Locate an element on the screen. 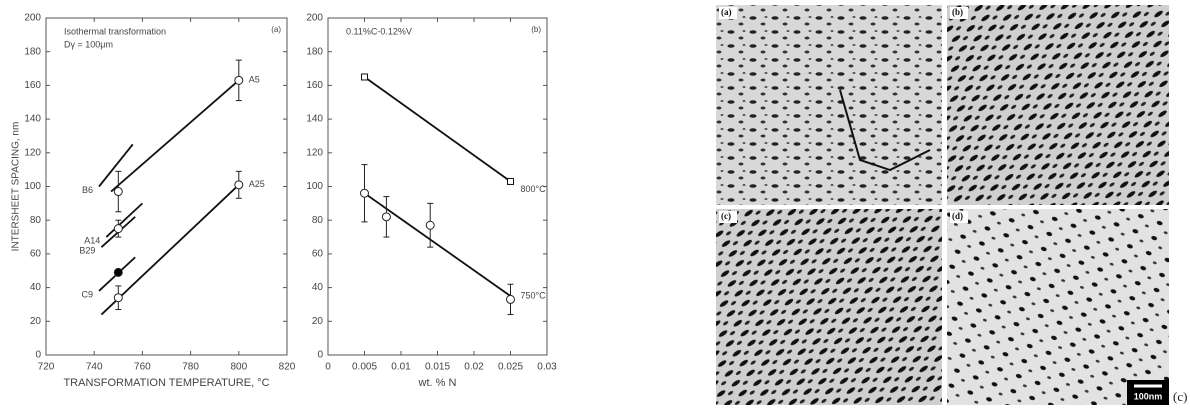 Image resolution: width=1190 pixels, height=414 pixels. series-label: A5 is located at coordinates (254, 80).